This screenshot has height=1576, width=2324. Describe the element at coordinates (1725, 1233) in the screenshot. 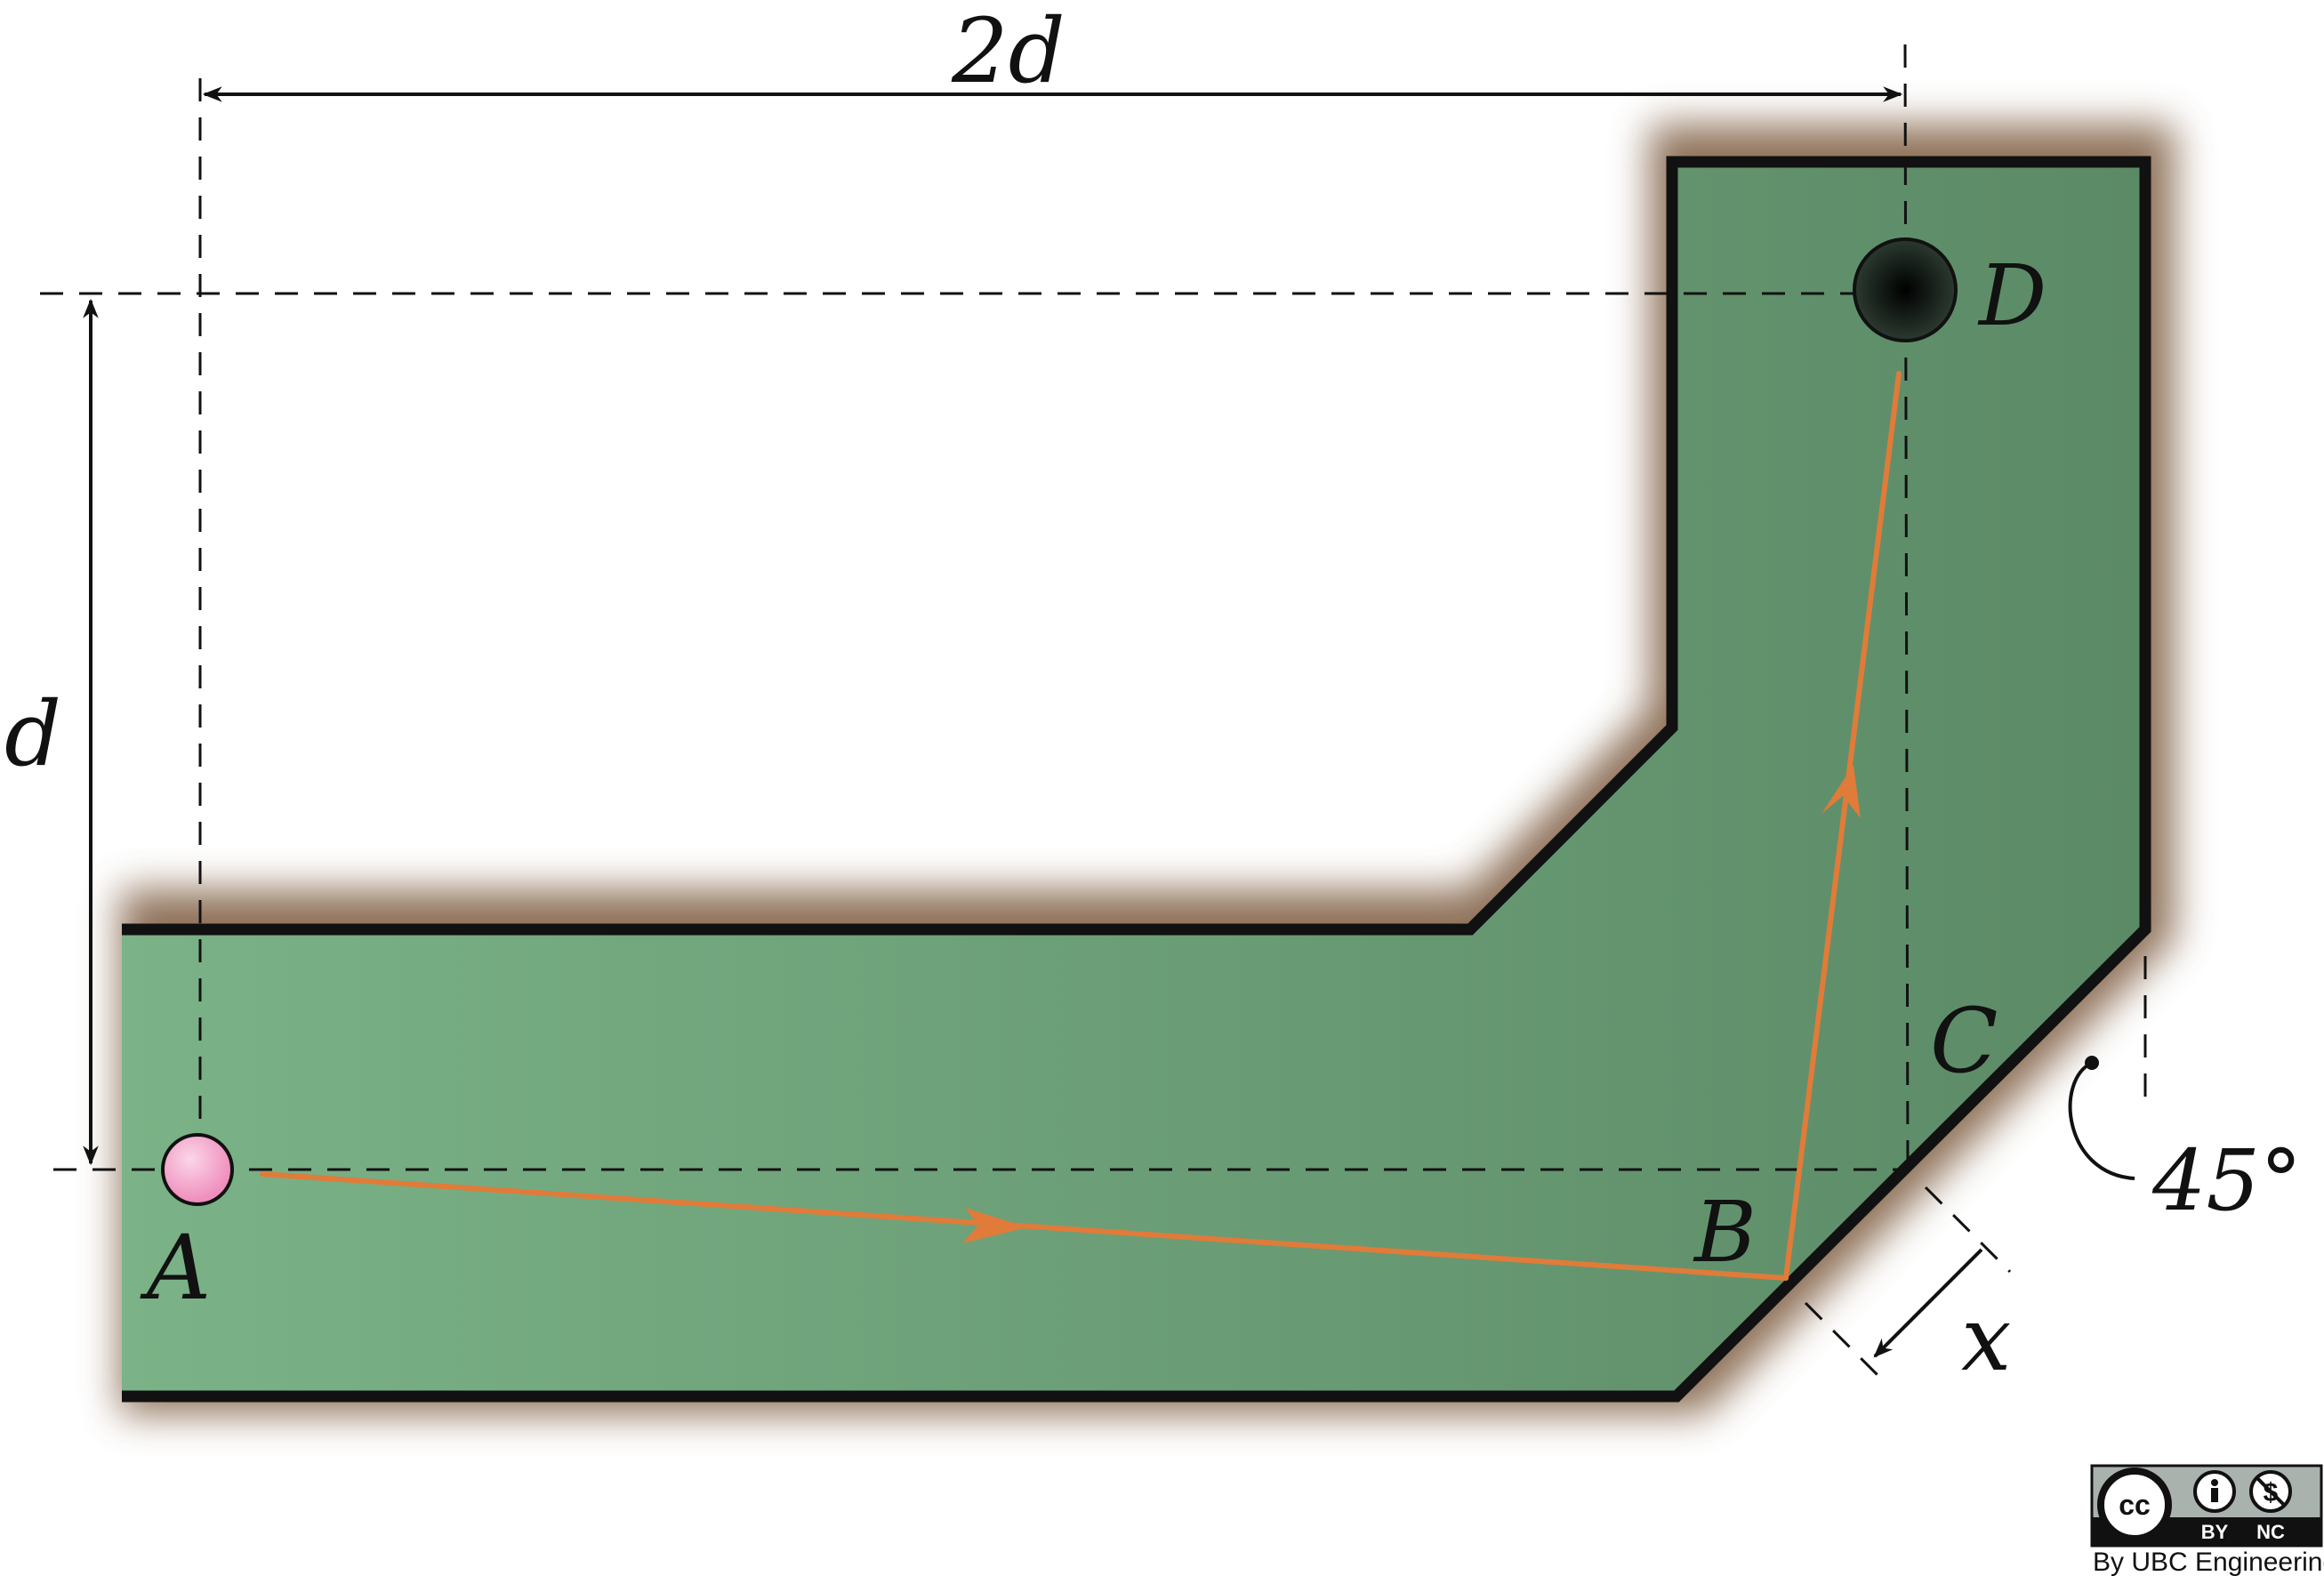

I see `label-point-b: B` at that location.